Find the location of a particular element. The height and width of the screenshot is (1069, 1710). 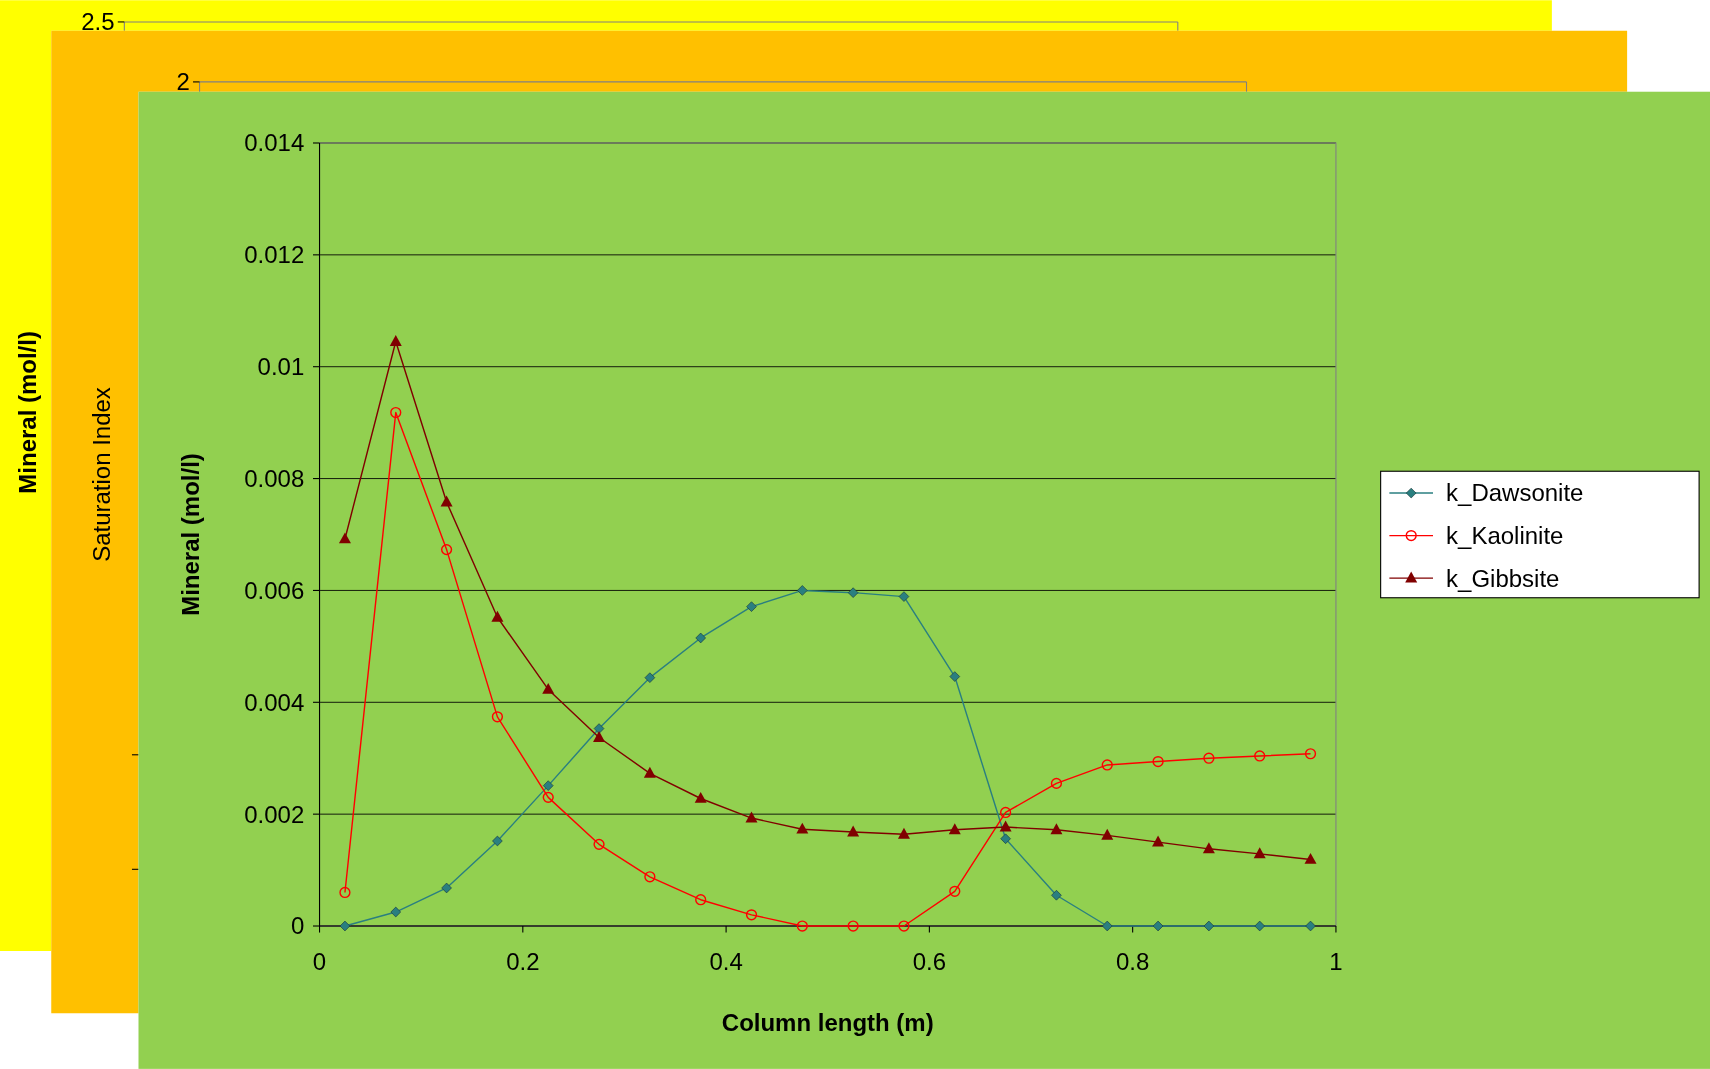

y-tick-label: 0.012 is located at coordinates (274, 255).